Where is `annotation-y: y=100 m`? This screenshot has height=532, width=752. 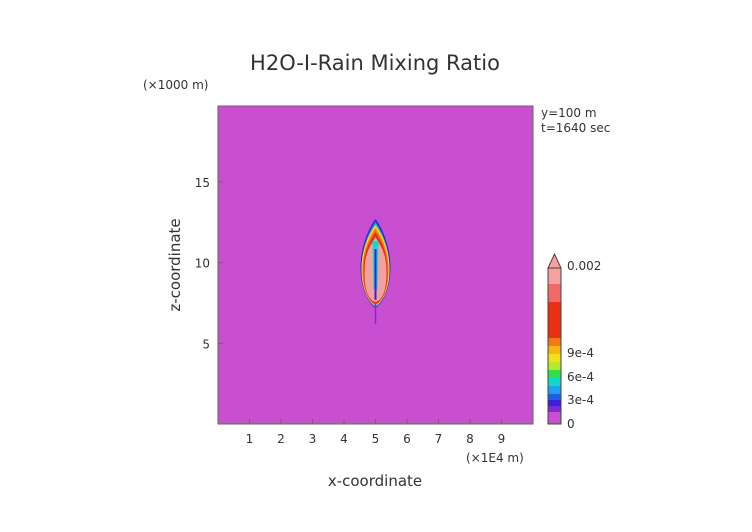 annotation-y: y=100 m is located at coordinates (569, 113).